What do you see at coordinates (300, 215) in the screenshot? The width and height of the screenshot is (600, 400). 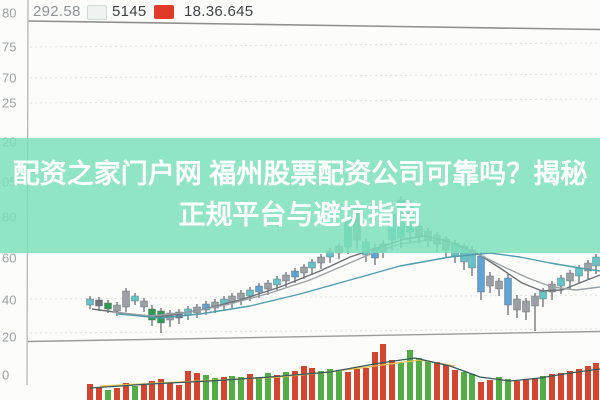 I see `headline-line-2: 正规平台与避坑指南` at bounding box center [300, 215].